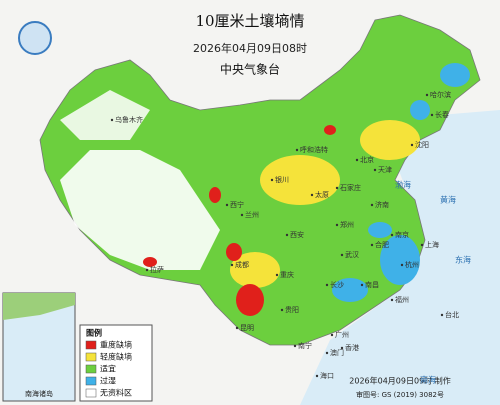 This screenshot has height=405, width=500. Describe the element at coordinates (237, 204) in the screenshot. I see `city-label: 西宁` at that location.